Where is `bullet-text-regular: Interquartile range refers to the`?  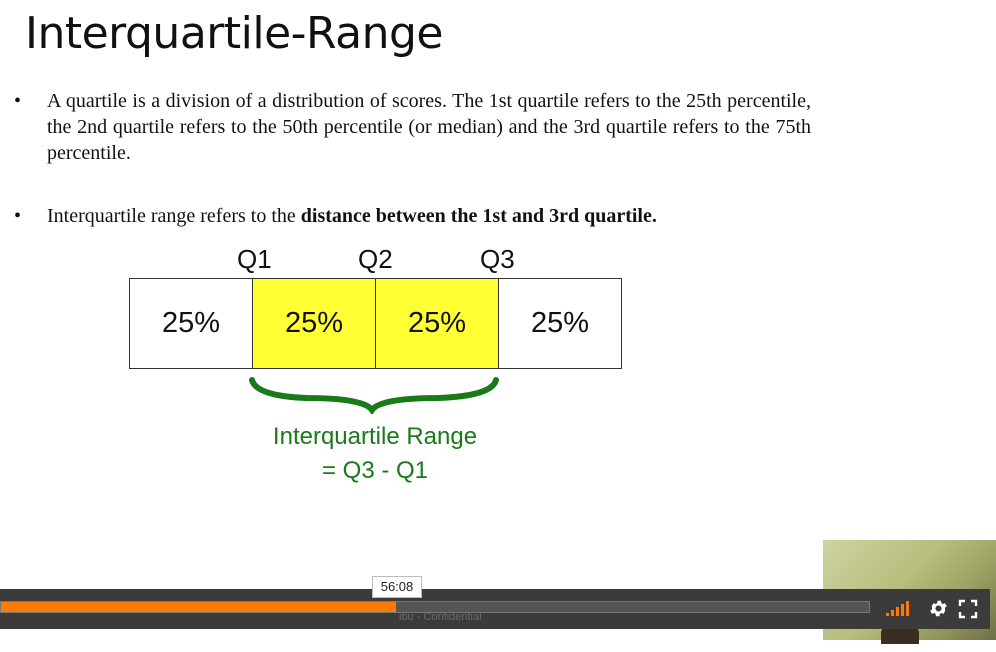 bullet-text-regular: Interquartile range refers to the is located at coordinates (174, 216).